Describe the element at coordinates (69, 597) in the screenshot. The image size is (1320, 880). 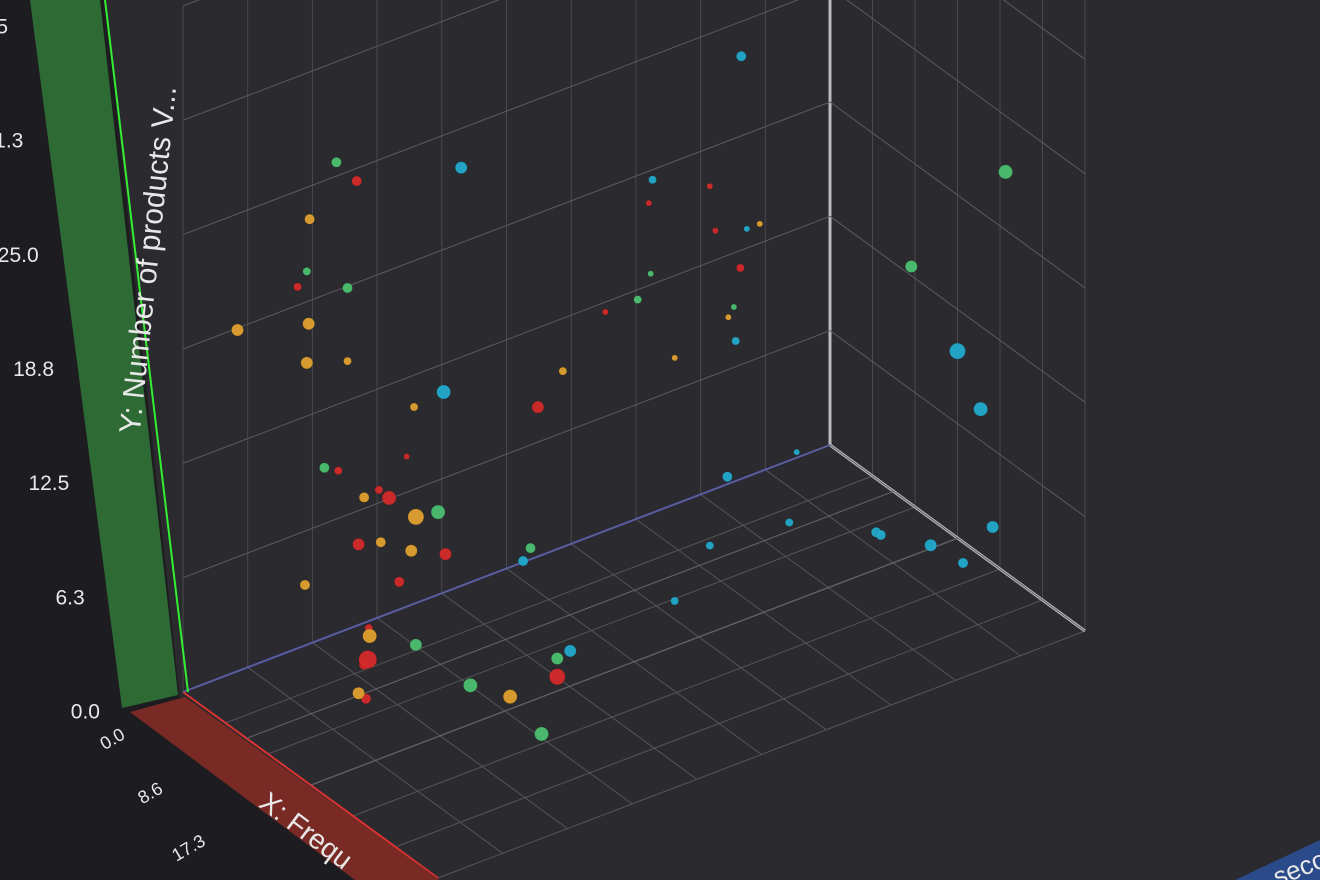
I see `y-tick-label: 6.3` at that location.